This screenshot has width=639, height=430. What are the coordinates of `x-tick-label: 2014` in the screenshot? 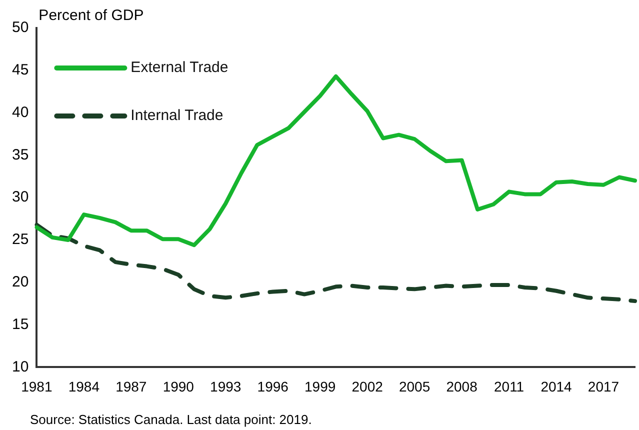 It's located at (556, 386).